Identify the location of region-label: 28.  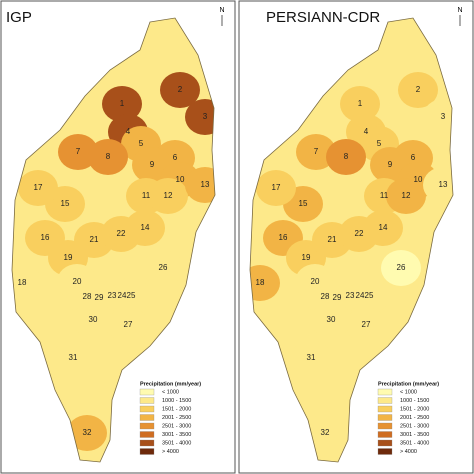
(87, 296).